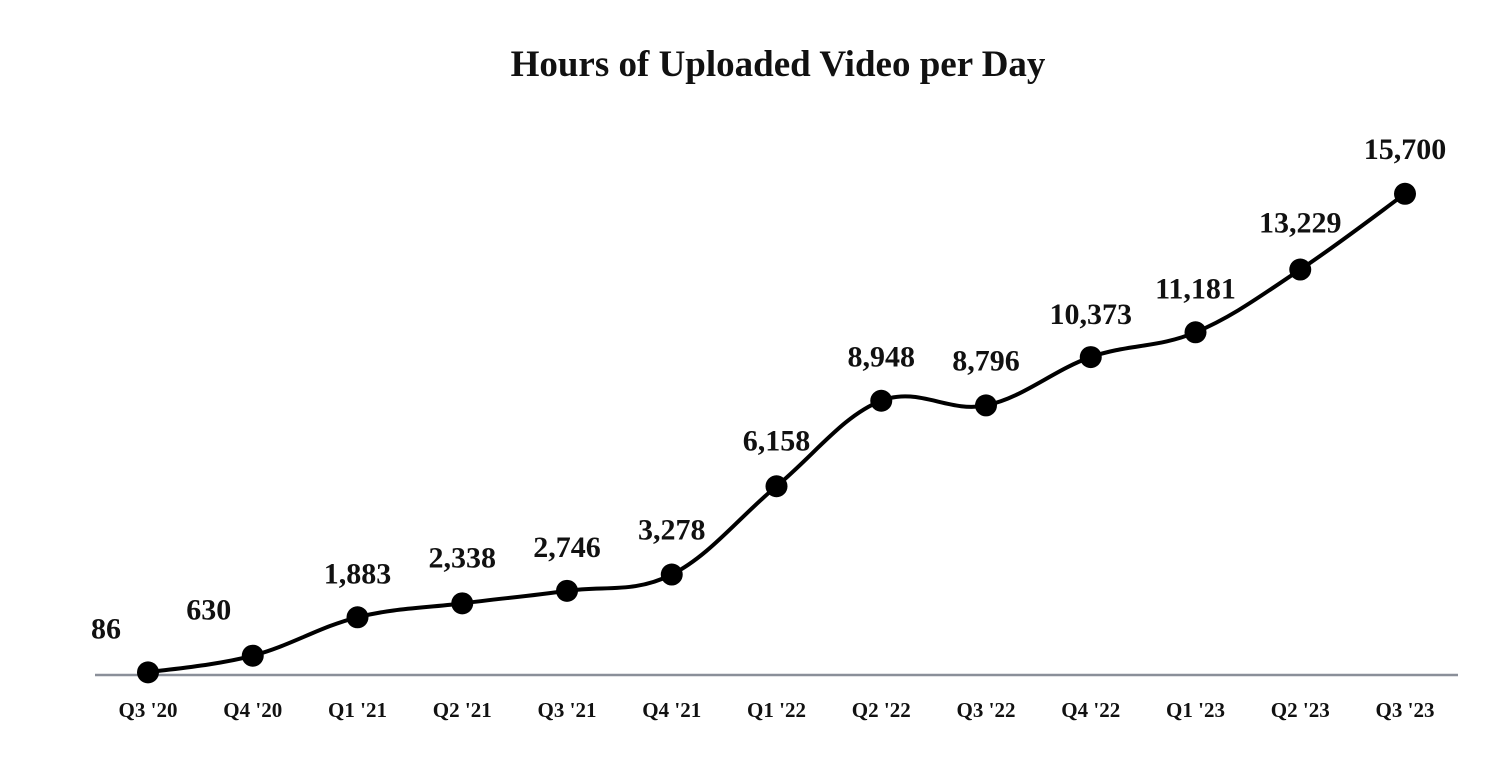  Describe the element at coordinates (672, 530) in the screenshot. I see `data-label: 3,278` at that location.